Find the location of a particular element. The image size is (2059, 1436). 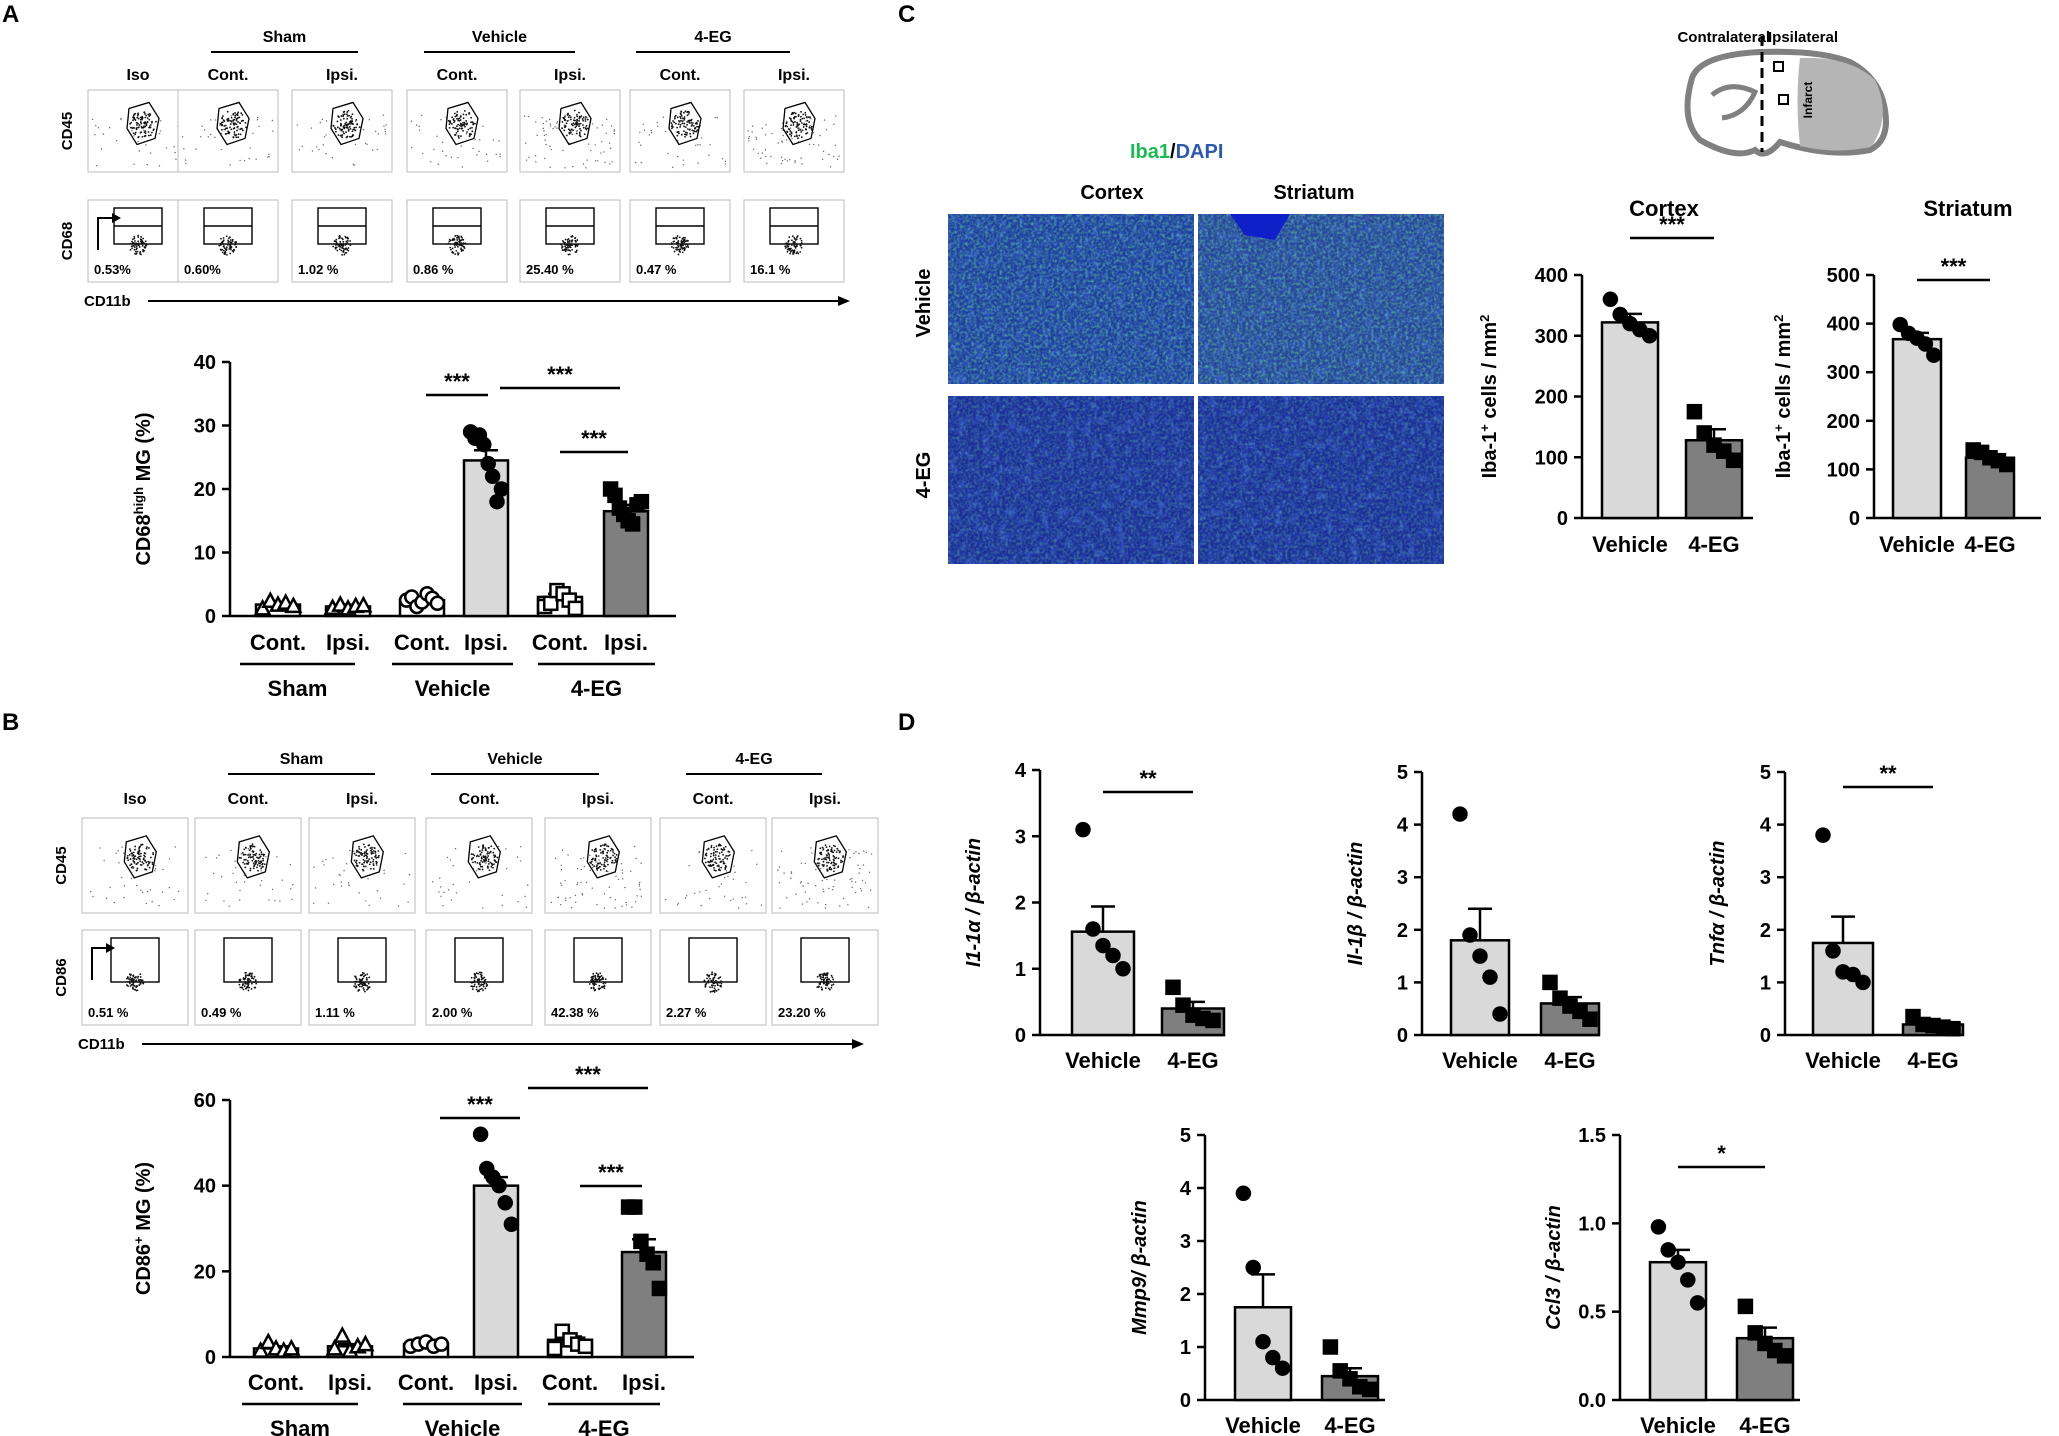

y-tick-label: 400 is located at coordinates (1551, 276).